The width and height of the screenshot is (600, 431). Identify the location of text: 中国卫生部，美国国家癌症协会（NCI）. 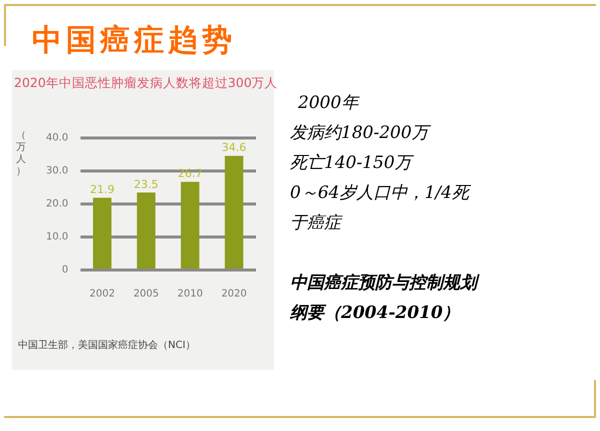
(107, 345).